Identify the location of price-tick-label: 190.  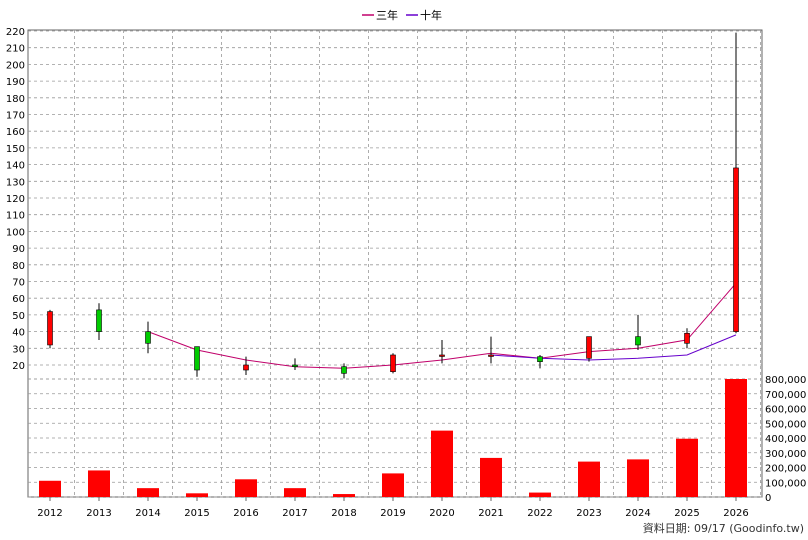
(15, 82).